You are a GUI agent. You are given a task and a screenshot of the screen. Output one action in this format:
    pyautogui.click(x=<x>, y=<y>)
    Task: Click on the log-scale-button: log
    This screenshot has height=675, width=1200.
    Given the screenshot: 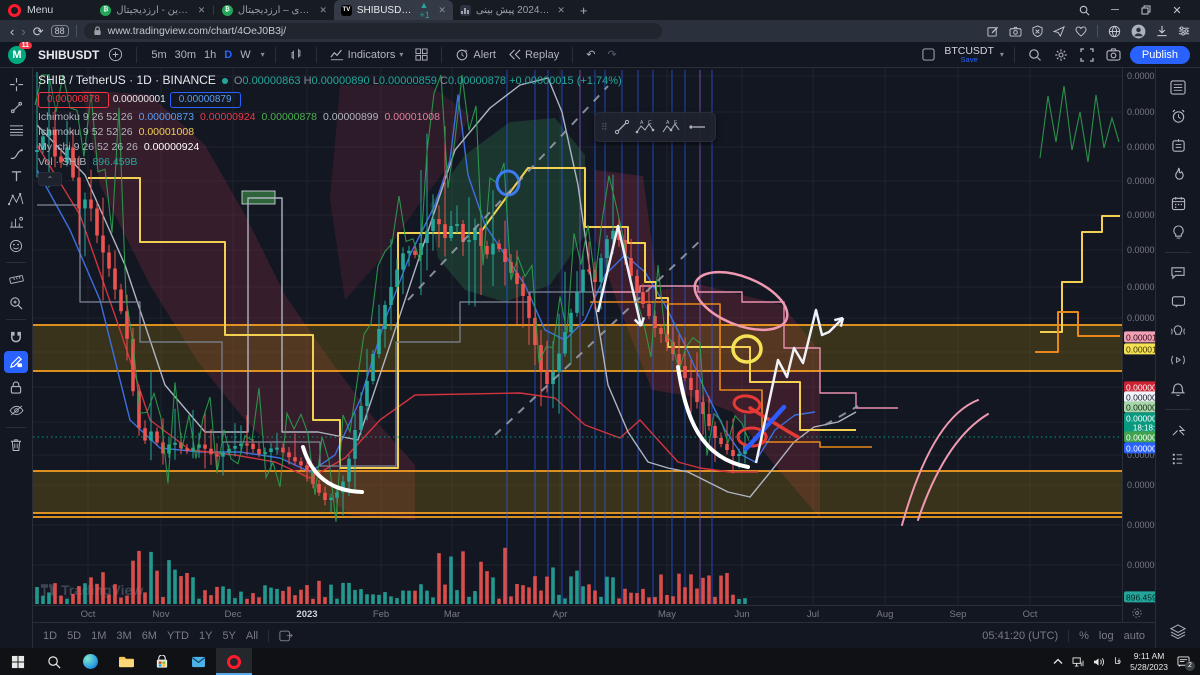 What is the action you would take?
    pyautogui.click(x=1106, y=635)
    